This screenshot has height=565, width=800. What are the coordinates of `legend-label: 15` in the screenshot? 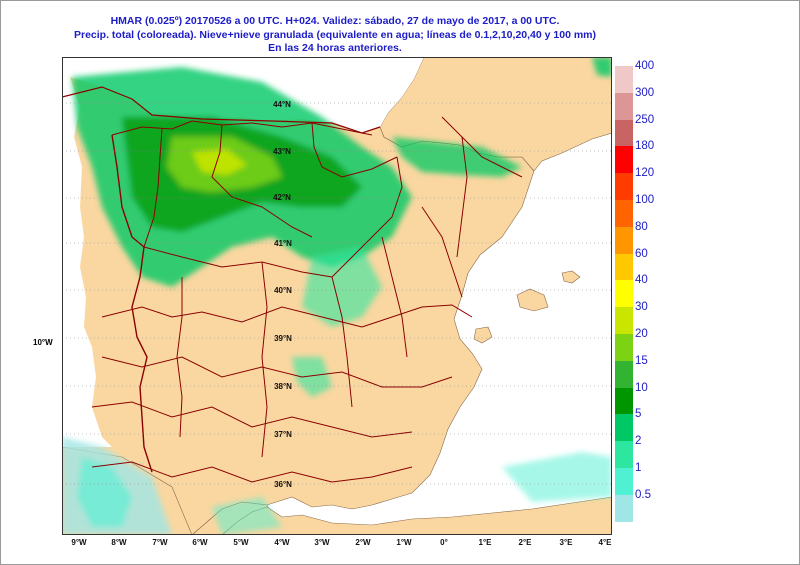 It's located at (641, 360).